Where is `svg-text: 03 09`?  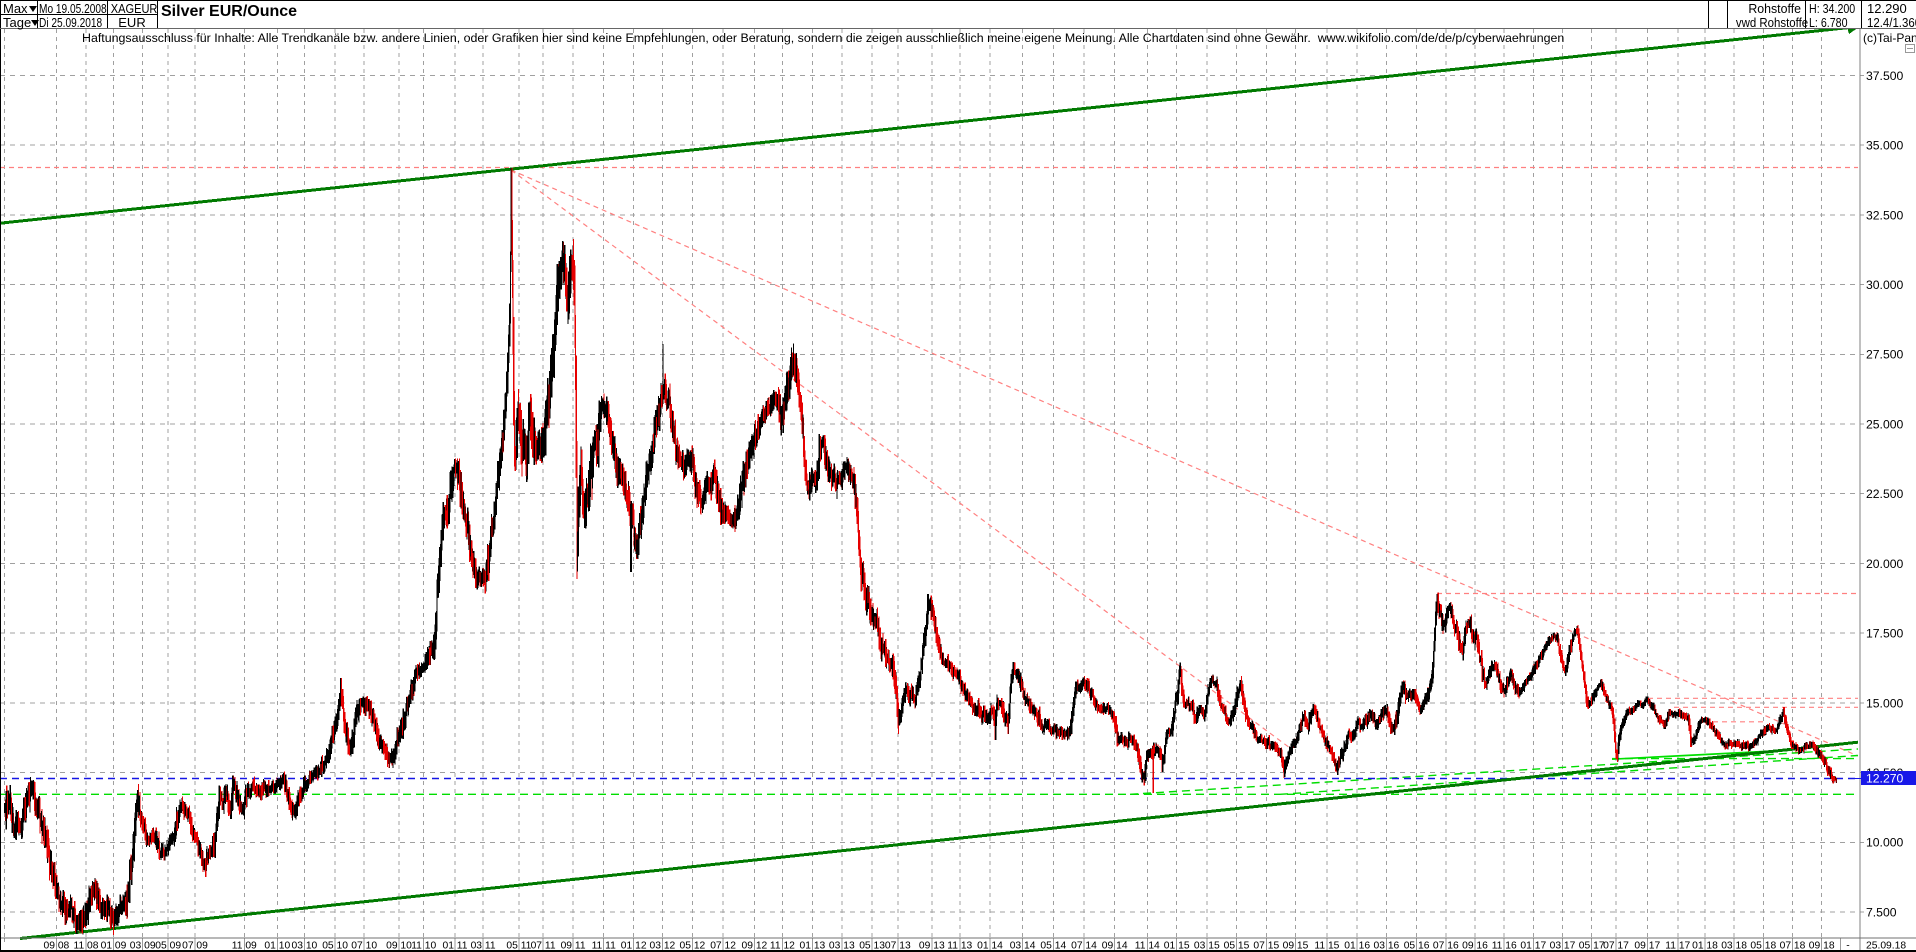 svg-text: 03 09 is located at coordinates (143, 946).